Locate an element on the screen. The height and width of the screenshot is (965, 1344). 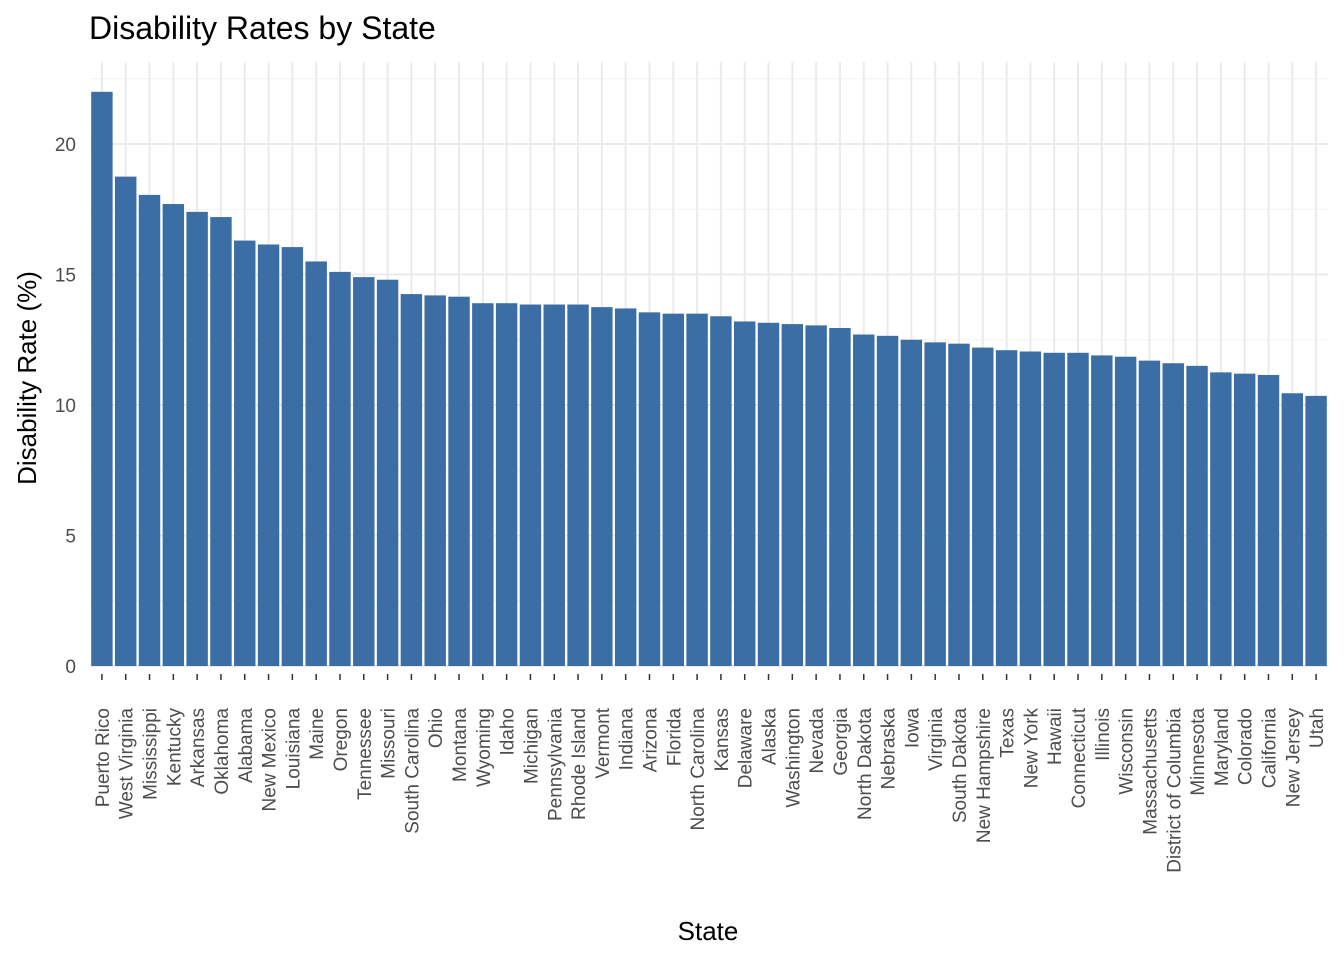
x-tick-label: Maine is located at coordinates (317, 734).